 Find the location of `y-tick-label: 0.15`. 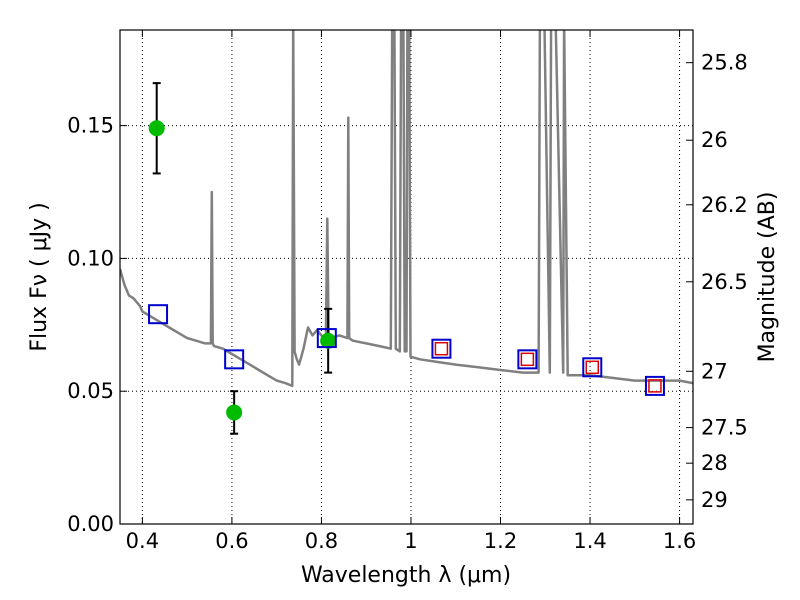

y-tick-label: 0.15 is located at coordinates (90, 126).